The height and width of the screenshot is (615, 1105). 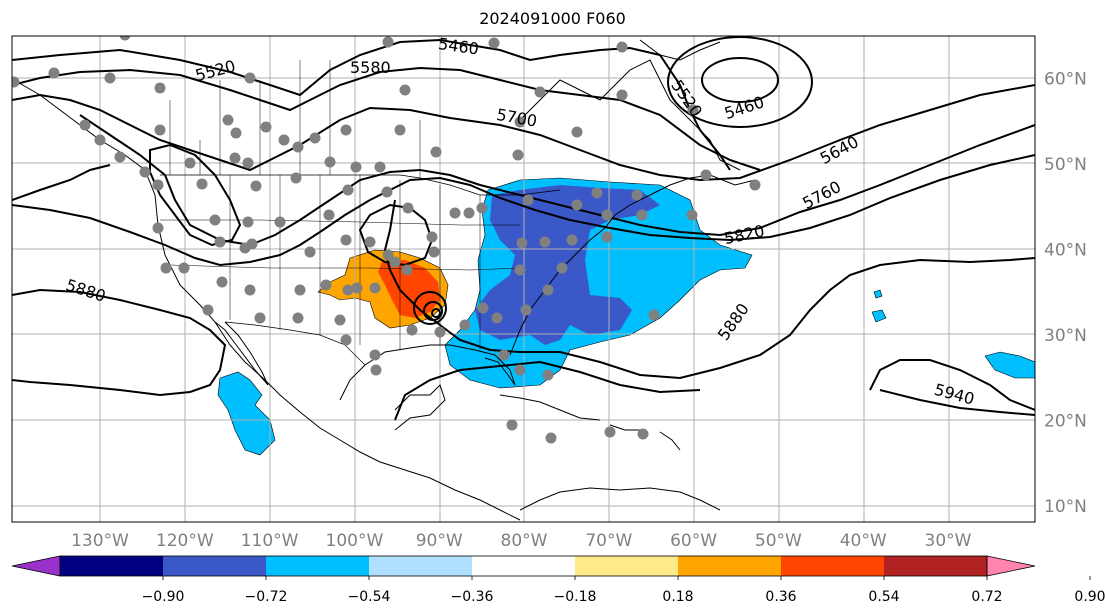 What do you see at coordinates (677, 597) in the screenshot?
I see `colorbar-tick-label: 0.18` at bounding box center [677, 597].